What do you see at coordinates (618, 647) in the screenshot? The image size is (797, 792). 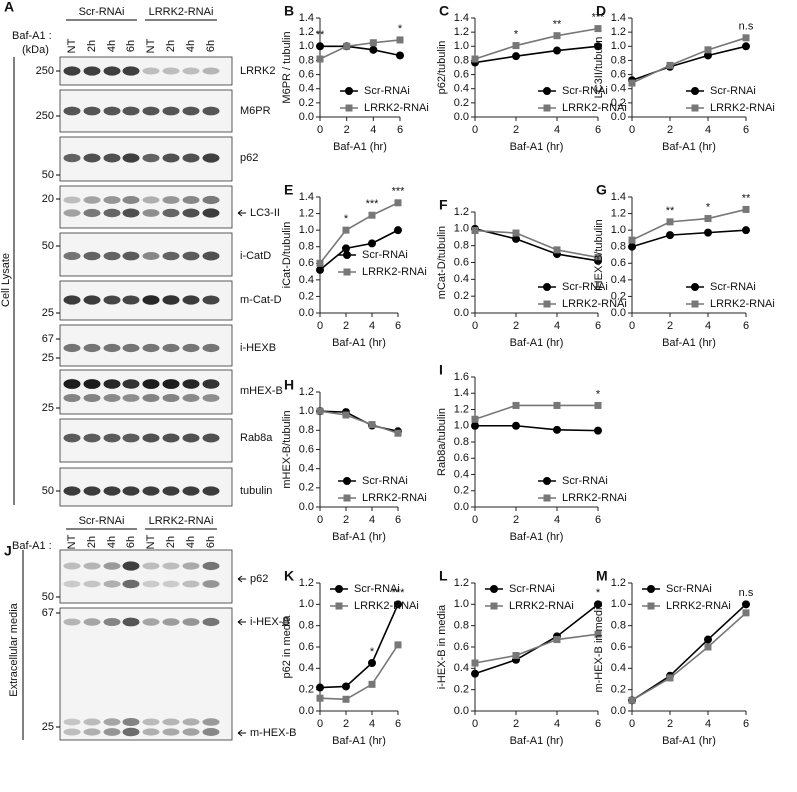 I see `y-tick-label: 0.6` at bounding box center [618, 647].